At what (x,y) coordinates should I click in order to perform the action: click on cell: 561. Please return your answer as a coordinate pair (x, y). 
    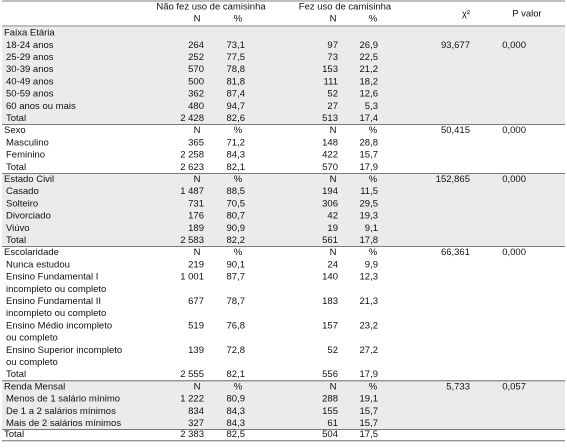
    Looking at the image, I should click on (330, 240).